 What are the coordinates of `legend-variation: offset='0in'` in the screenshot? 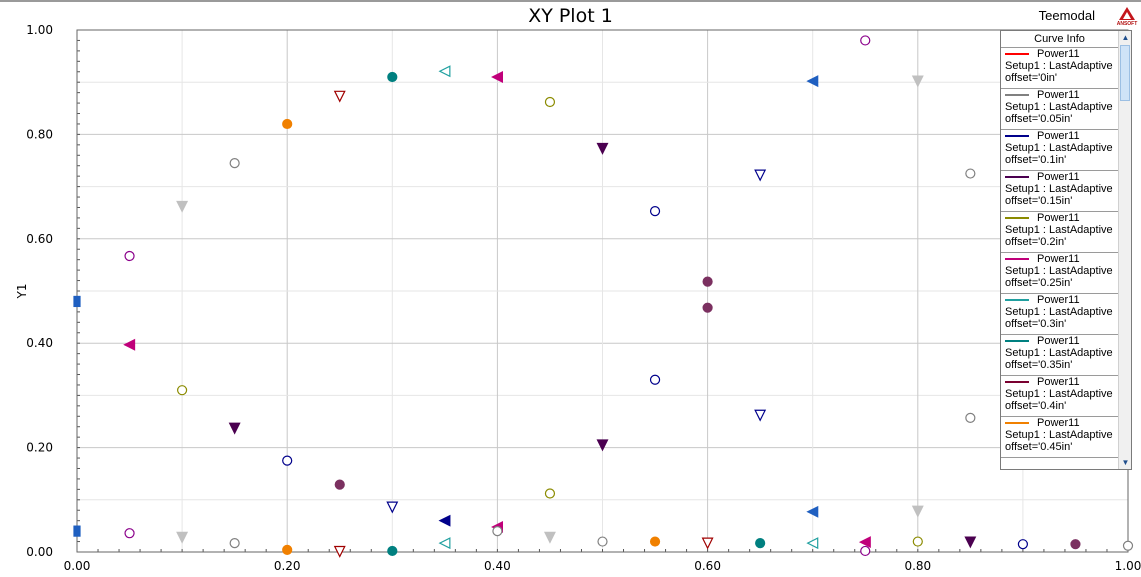 It's located at (1031, 78).